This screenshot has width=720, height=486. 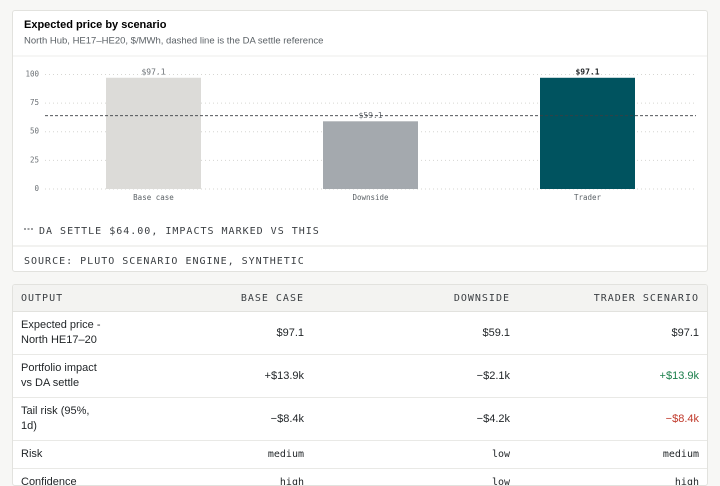 What do you see at coordinates (415, 419) in the screenshot?
I see `table-cell: −$4.2k` at bounding box center [415, 419].